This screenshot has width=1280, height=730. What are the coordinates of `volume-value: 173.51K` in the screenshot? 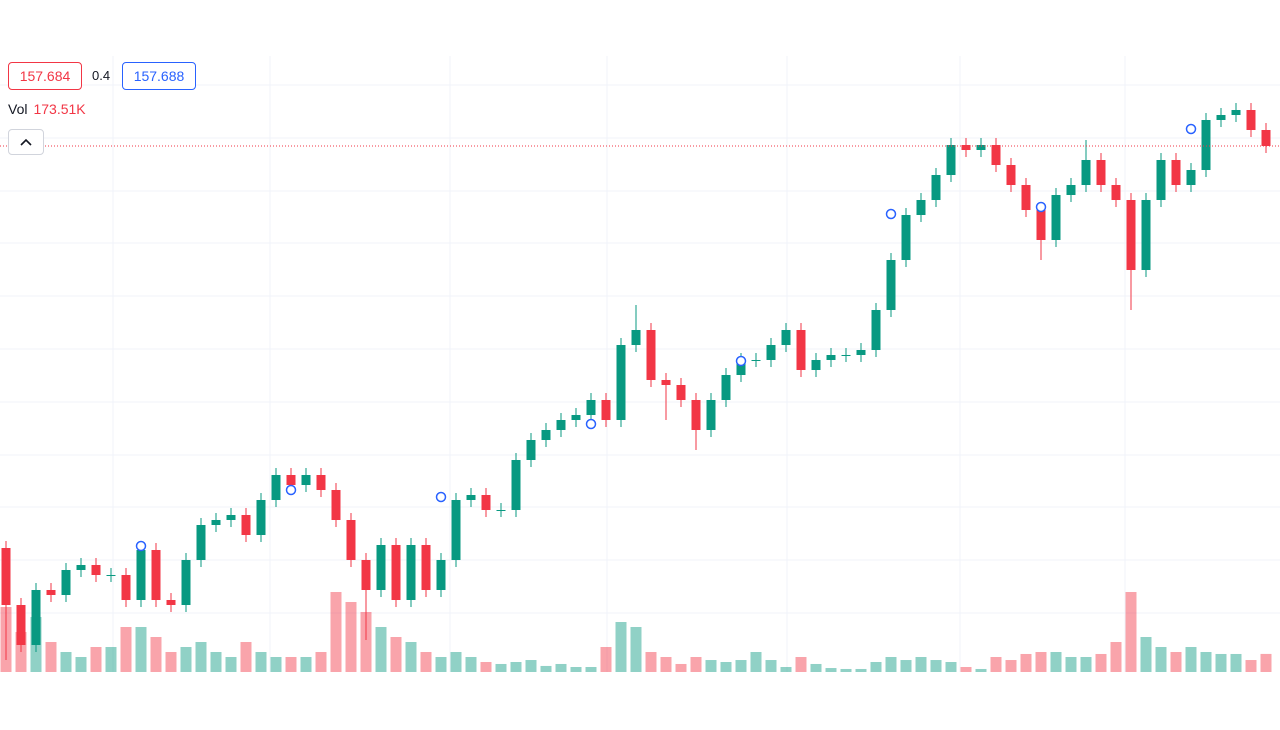 It's located at (59, 109).